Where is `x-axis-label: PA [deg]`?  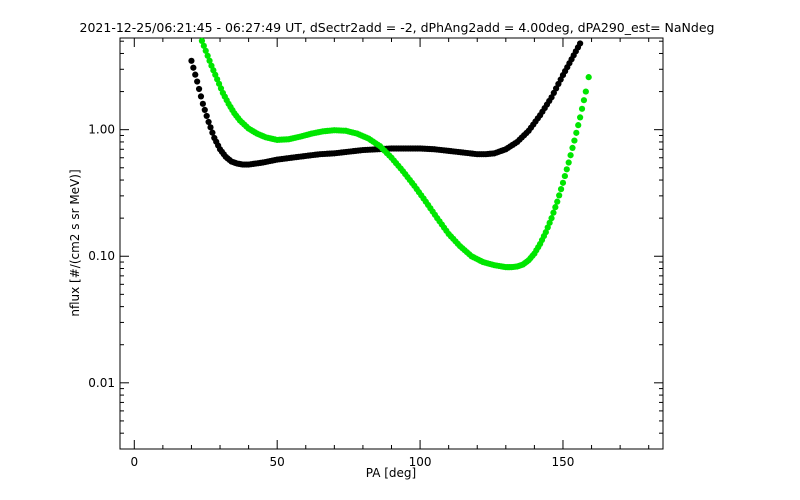
x-axis-label: PA [deg] is located at coordinates (391, 473).